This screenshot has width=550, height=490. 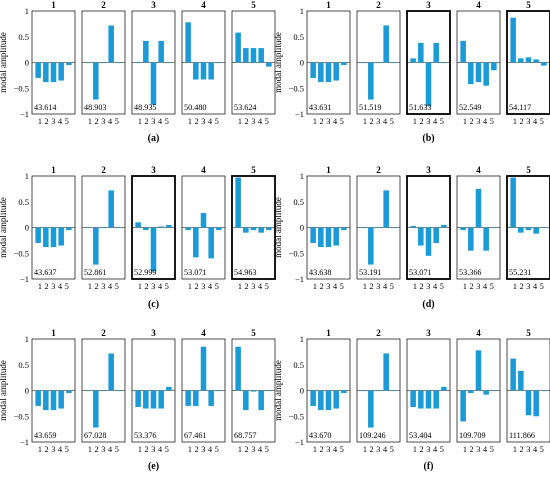 I want to click on subplot-3: 3 52.999 1 2 3 4 5, so click(x=153, y=228).